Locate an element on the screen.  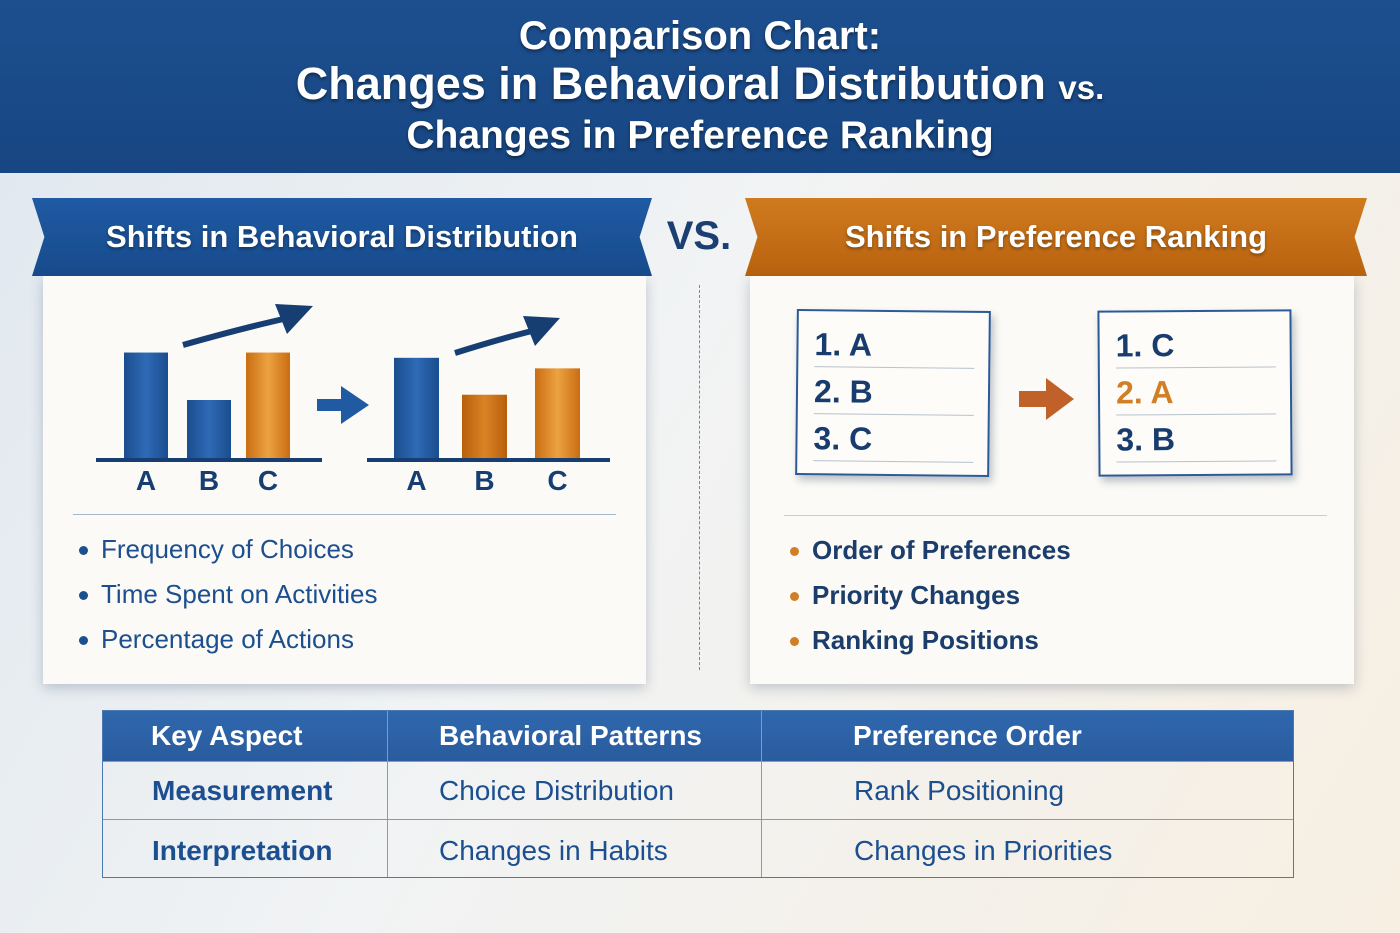
bar-after-a is located at coordinates (416, 407).